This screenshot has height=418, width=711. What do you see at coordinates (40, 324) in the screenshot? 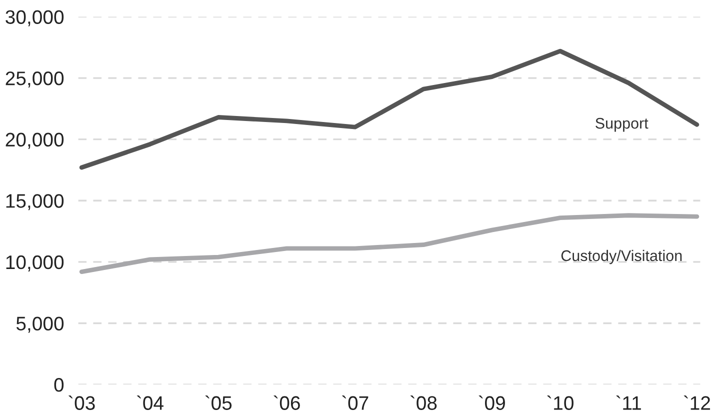
I see `y-tick-label: 5,000` at bounding box center [40, 324].